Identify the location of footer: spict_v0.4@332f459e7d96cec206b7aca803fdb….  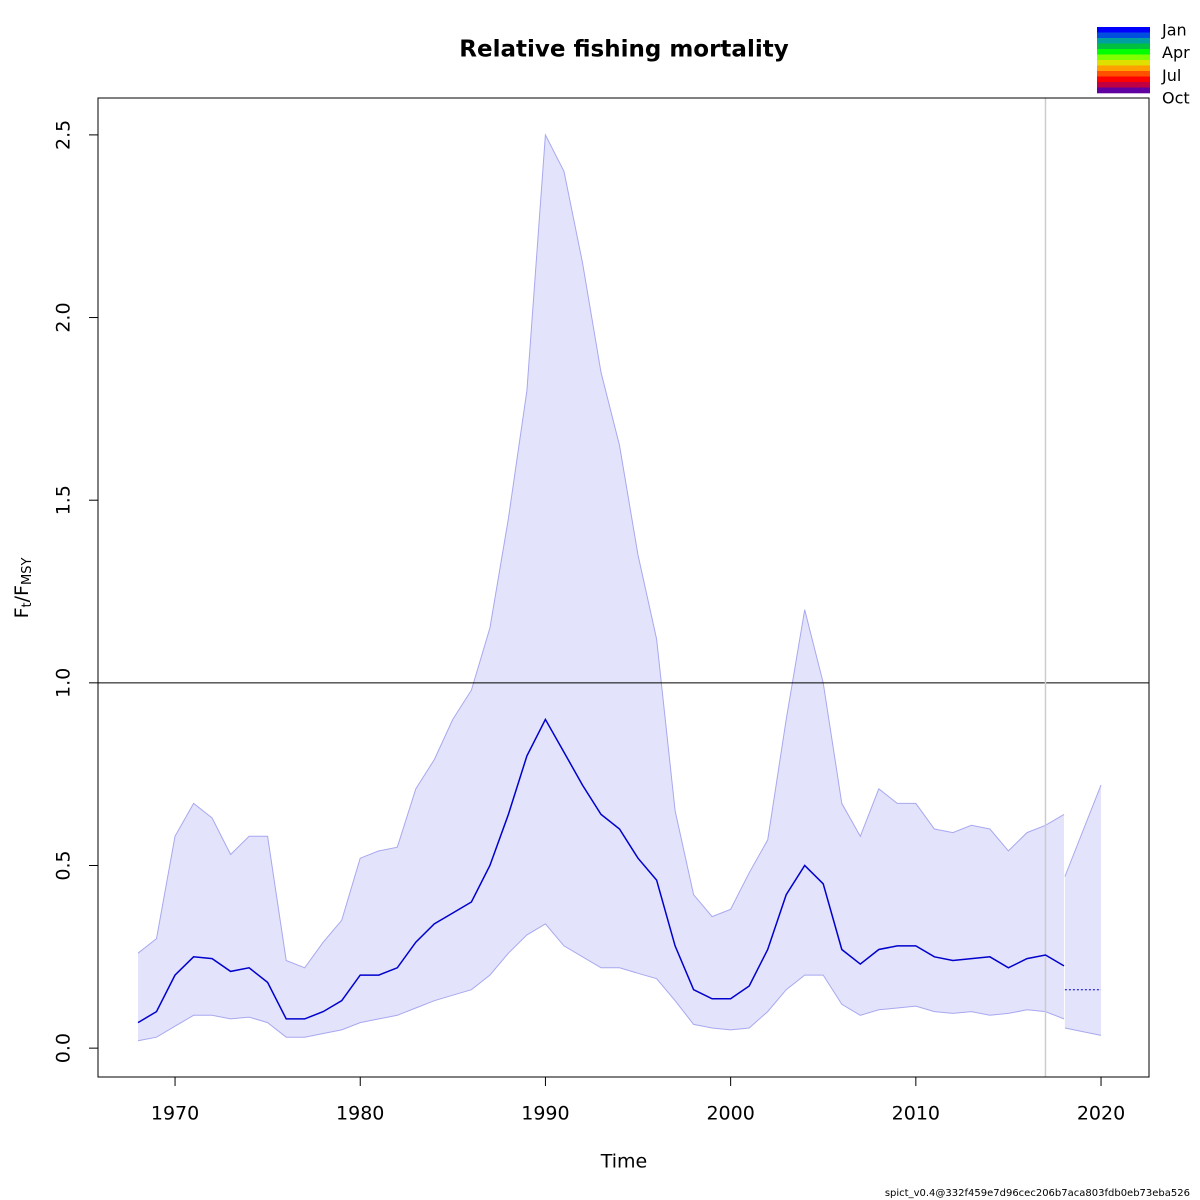
(1037, 1193).